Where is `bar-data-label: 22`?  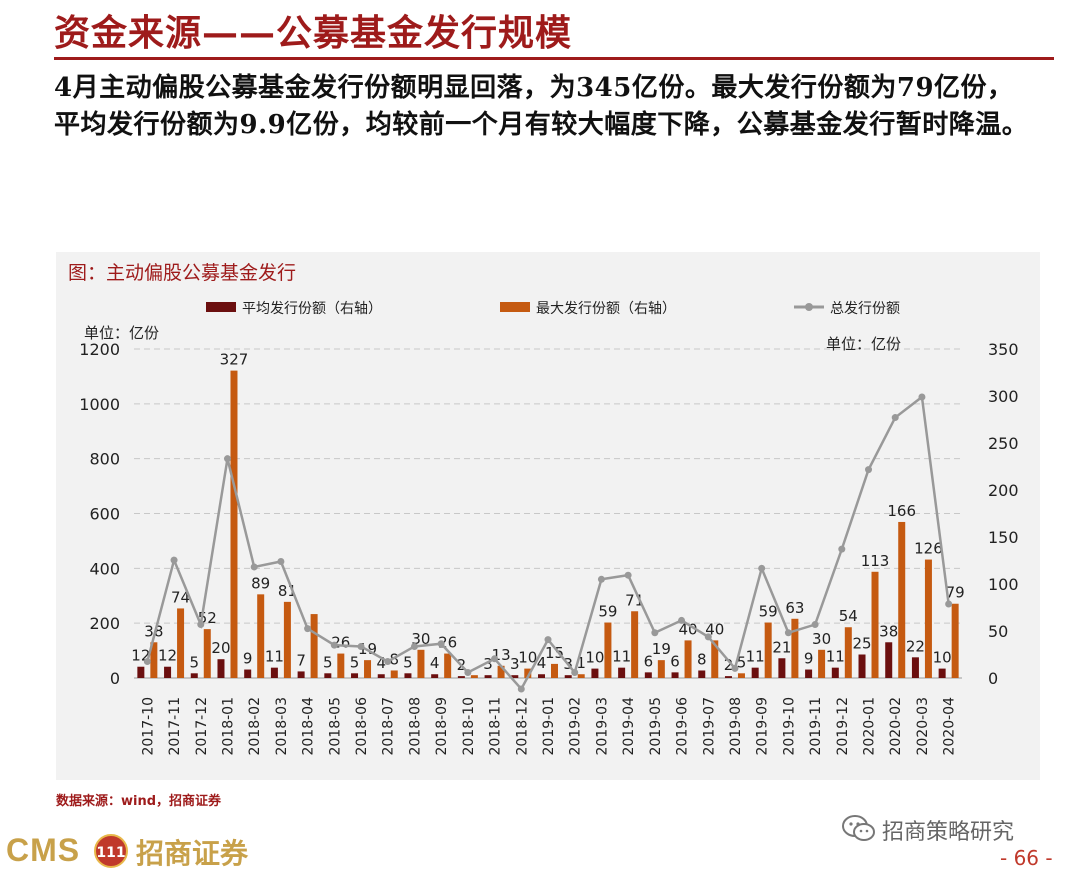
bar-data-label: 22 is located at coordinates (915, 646).